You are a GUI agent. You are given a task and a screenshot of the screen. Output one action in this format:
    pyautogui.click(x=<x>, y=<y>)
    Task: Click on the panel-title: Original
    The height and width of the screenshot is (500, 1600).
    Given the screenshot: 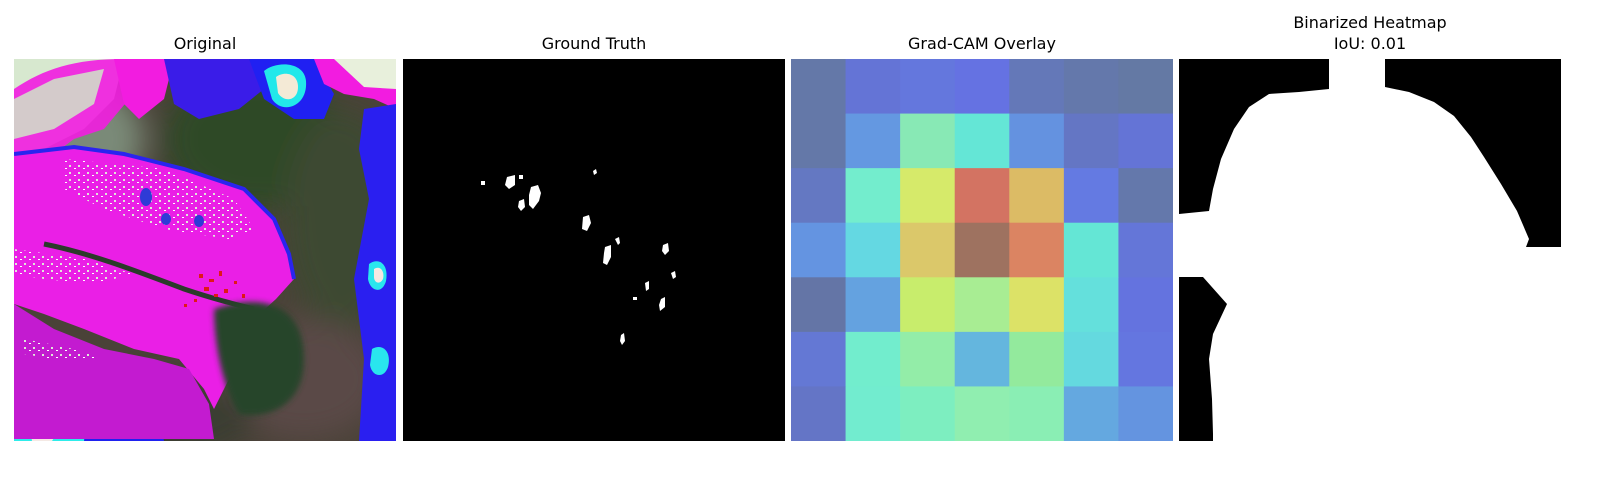 What is the action you would take?
    pyautogui.click(x=205, y=43)
    